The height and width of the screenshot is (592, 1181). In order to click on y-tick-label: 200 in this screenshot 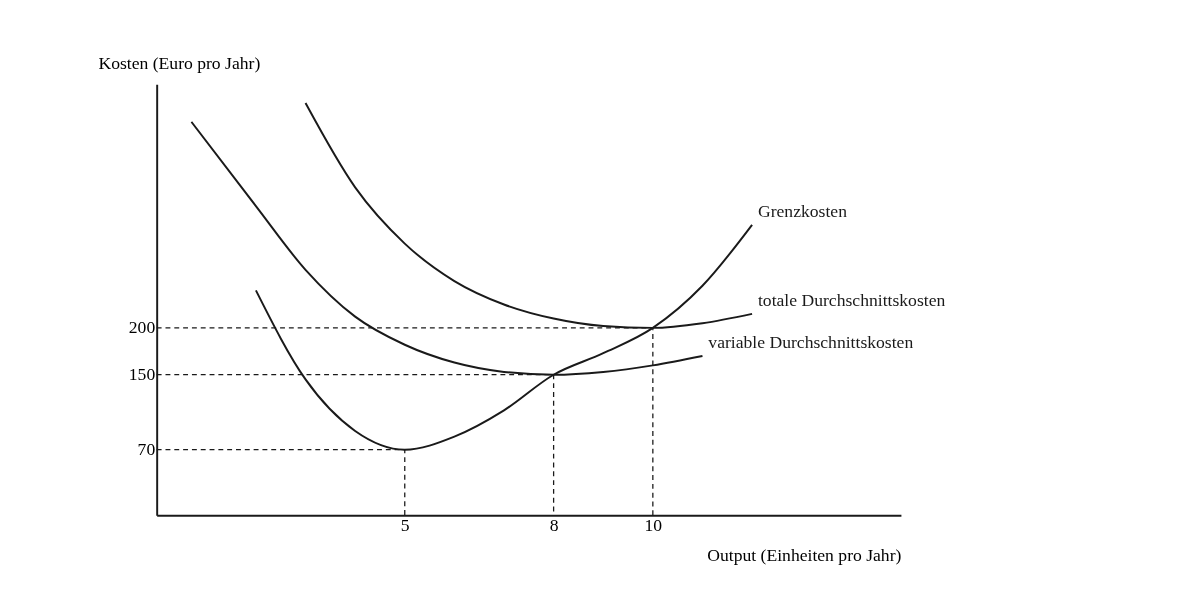, I will do `click(142, 327)`.